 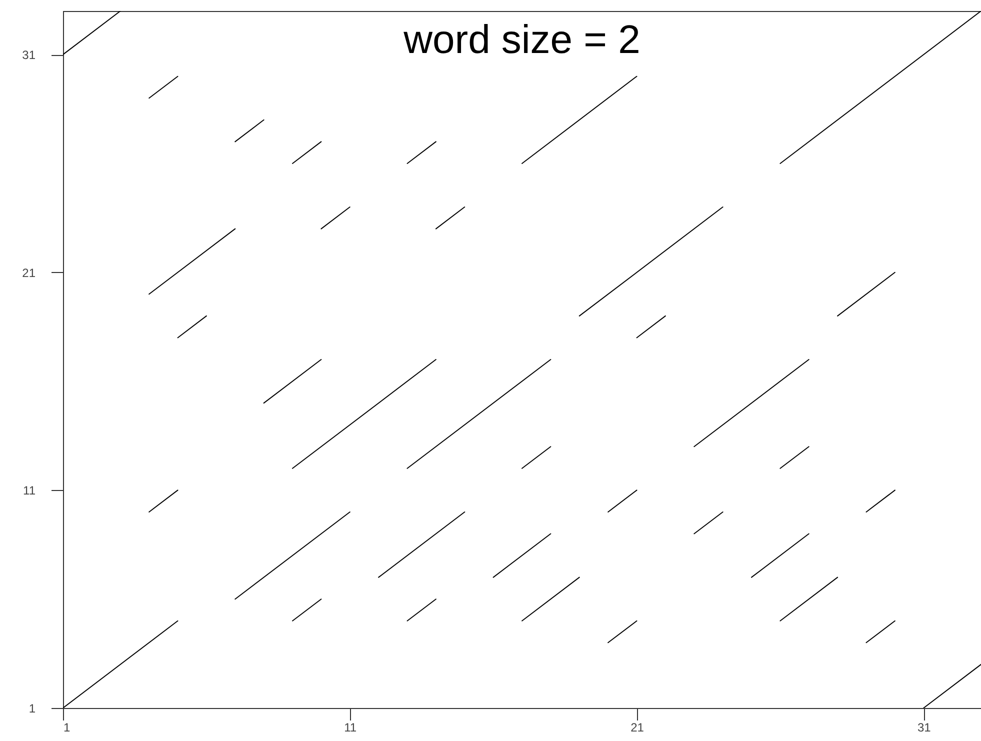 I want to click on x-tick-label: 11, so click(x=350, y=727).